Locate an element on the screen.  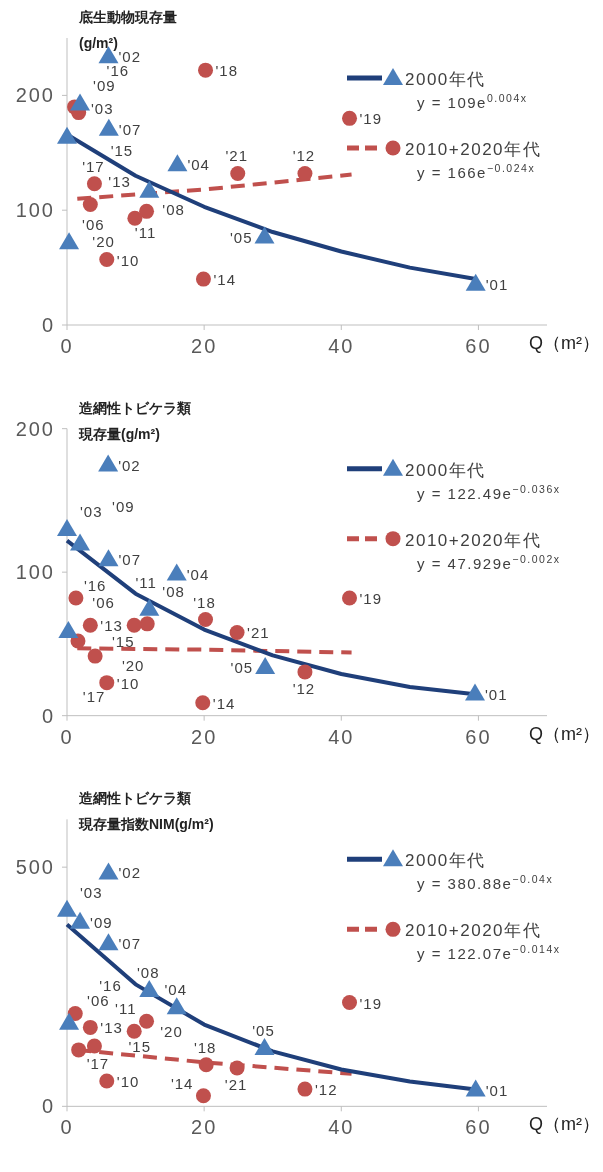
annotation: y = 166e$^{−0.024x}$ is located at coordinates (476, 171).